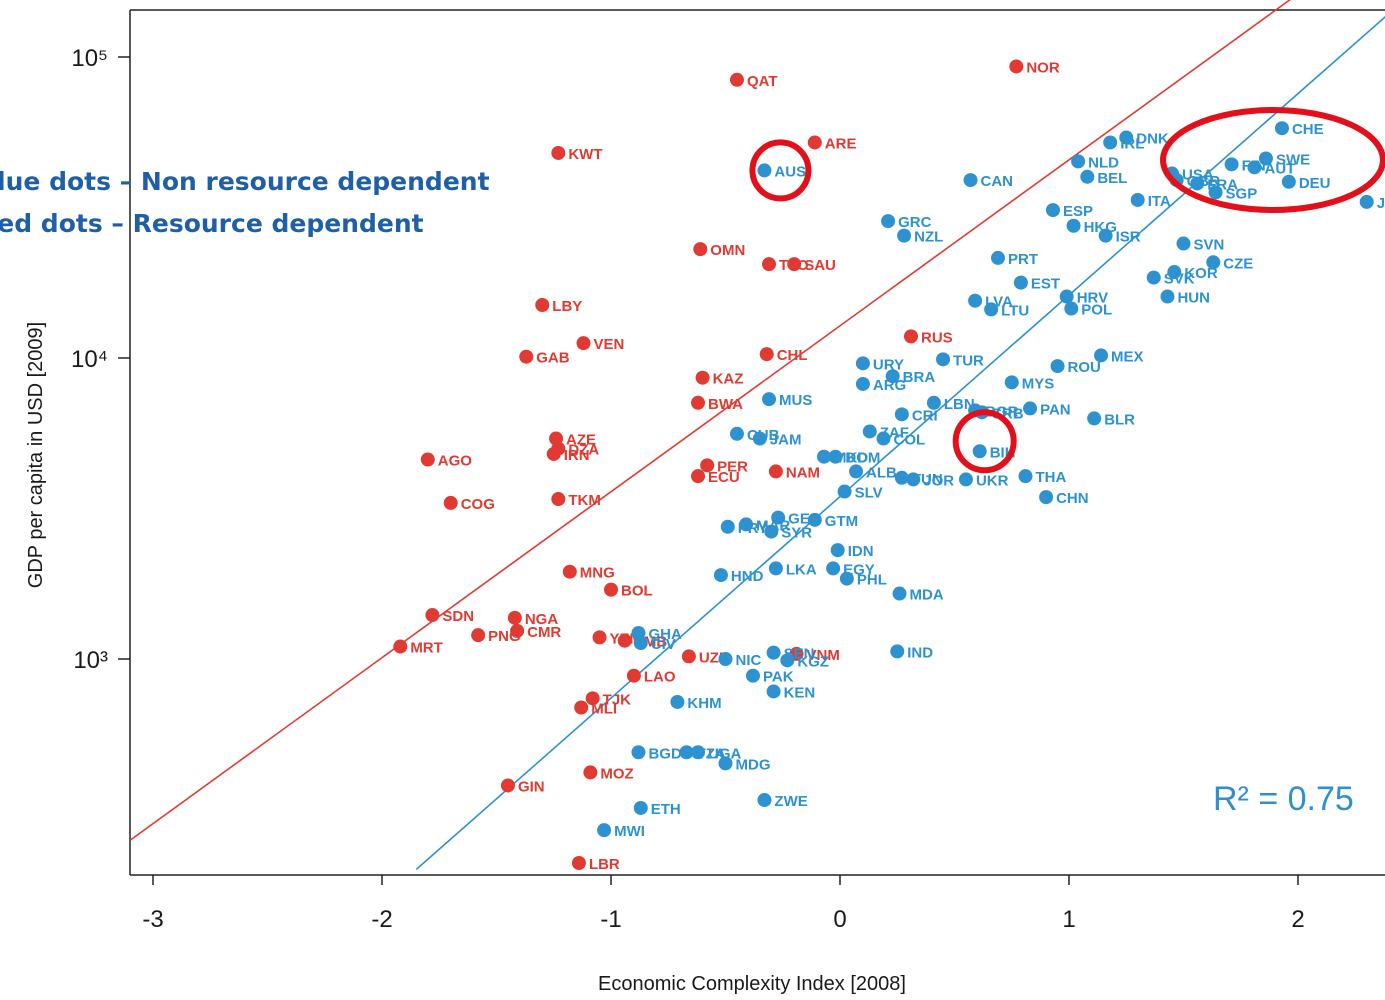  Describe the element at coordinates (803, 472) in the screenshot. I see `point-label-nam: NAM` at that location.